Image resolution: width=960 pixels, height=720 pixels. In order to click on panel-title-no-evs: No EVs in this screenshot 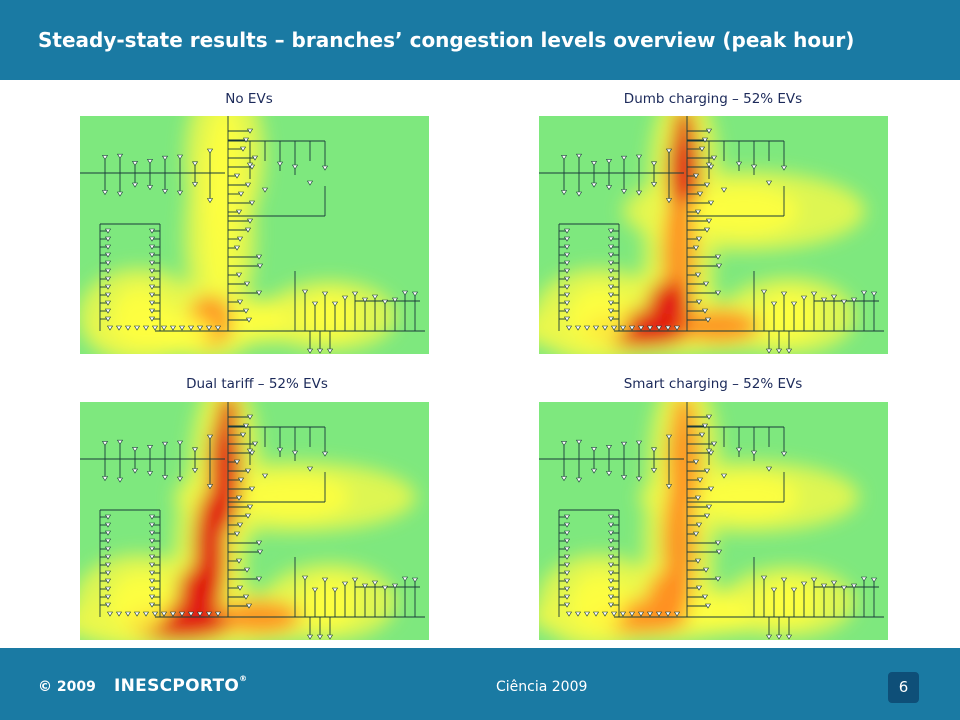, I will do `click(249, 99)`.